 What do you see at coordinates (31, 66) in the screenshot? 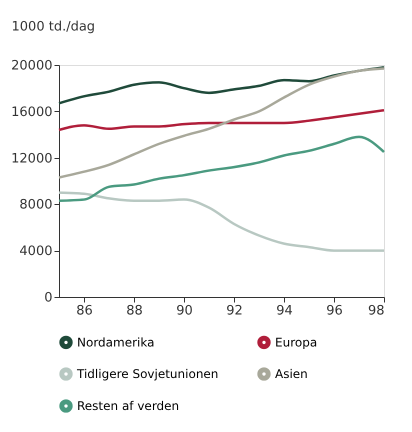
I see `y-tick-label: 20000` at bounding box center [31, 66].